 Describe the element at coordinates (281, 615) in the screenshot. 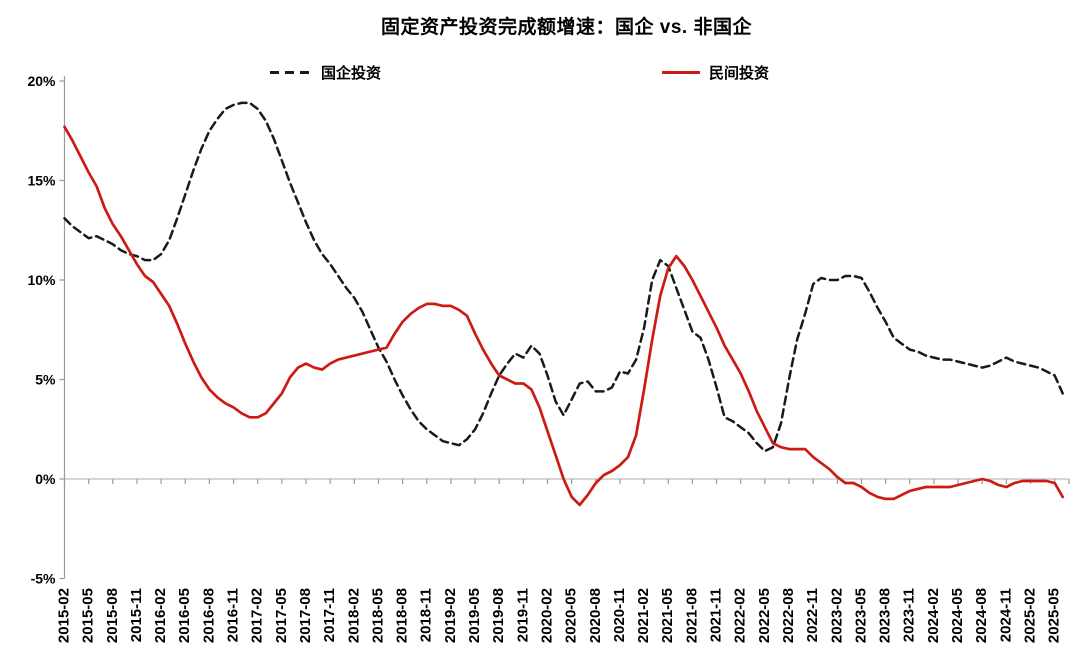

I see `x-axis-label: 2017-05` at that location.